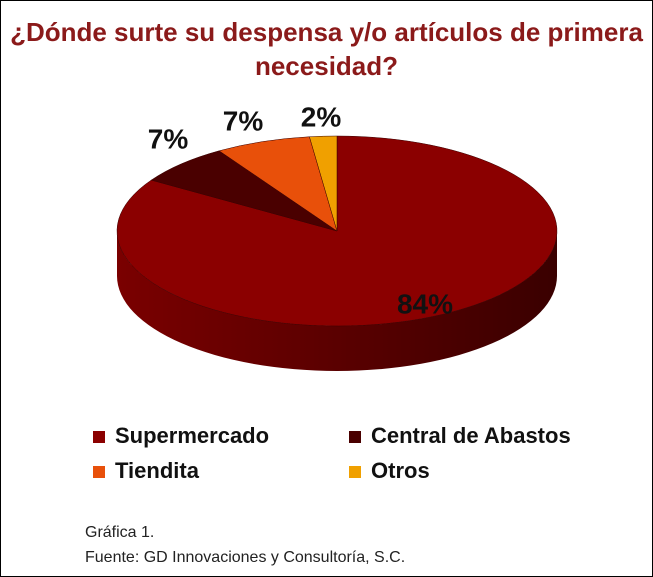 This screenshot has width=653, height=577. I want to click on legend-label: Supermercado, so click(192, 435).